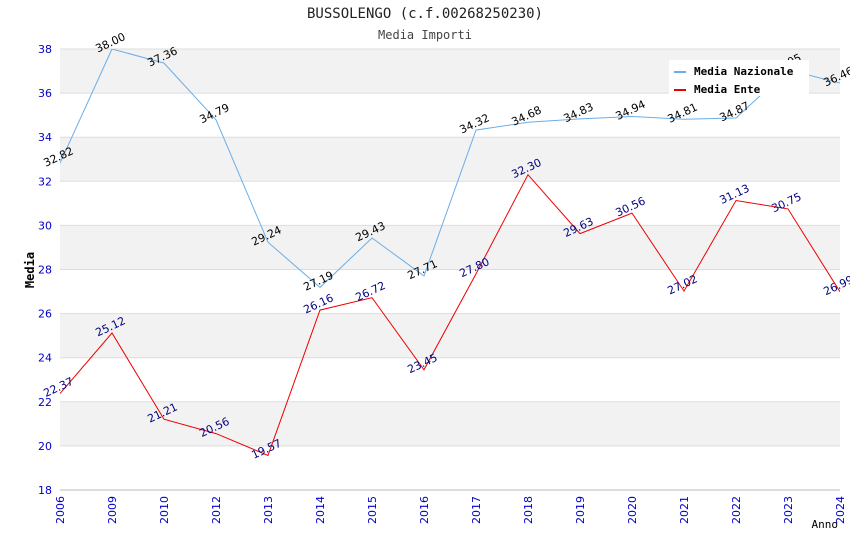 The image size is (850, 550). I want to click on x-tick-label: 2017, so click(476, 510).